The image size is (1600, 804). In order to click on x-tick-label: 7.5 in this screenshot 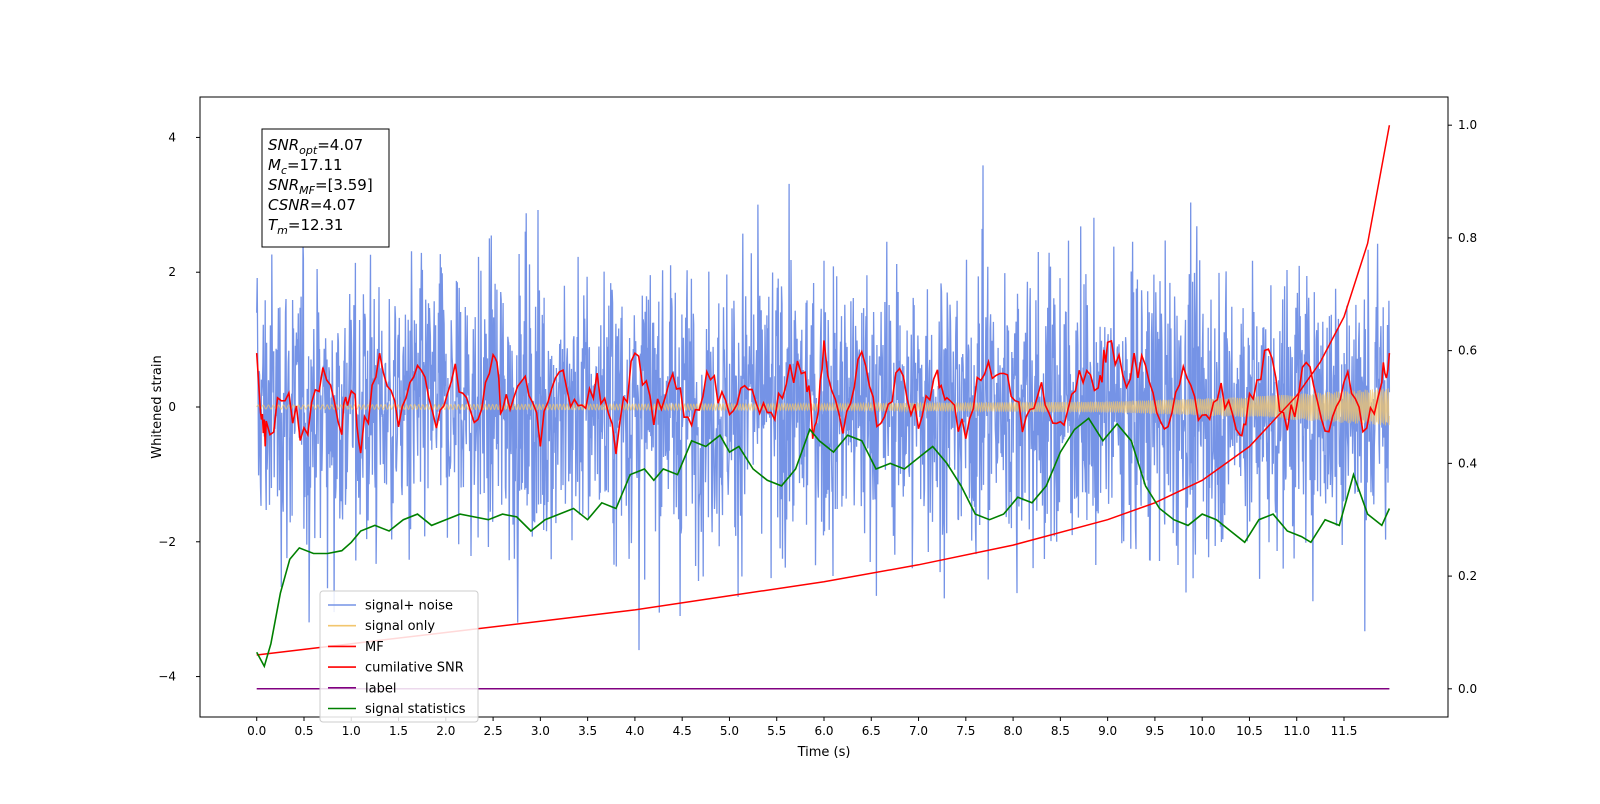, I will do `click(965, 731)`.